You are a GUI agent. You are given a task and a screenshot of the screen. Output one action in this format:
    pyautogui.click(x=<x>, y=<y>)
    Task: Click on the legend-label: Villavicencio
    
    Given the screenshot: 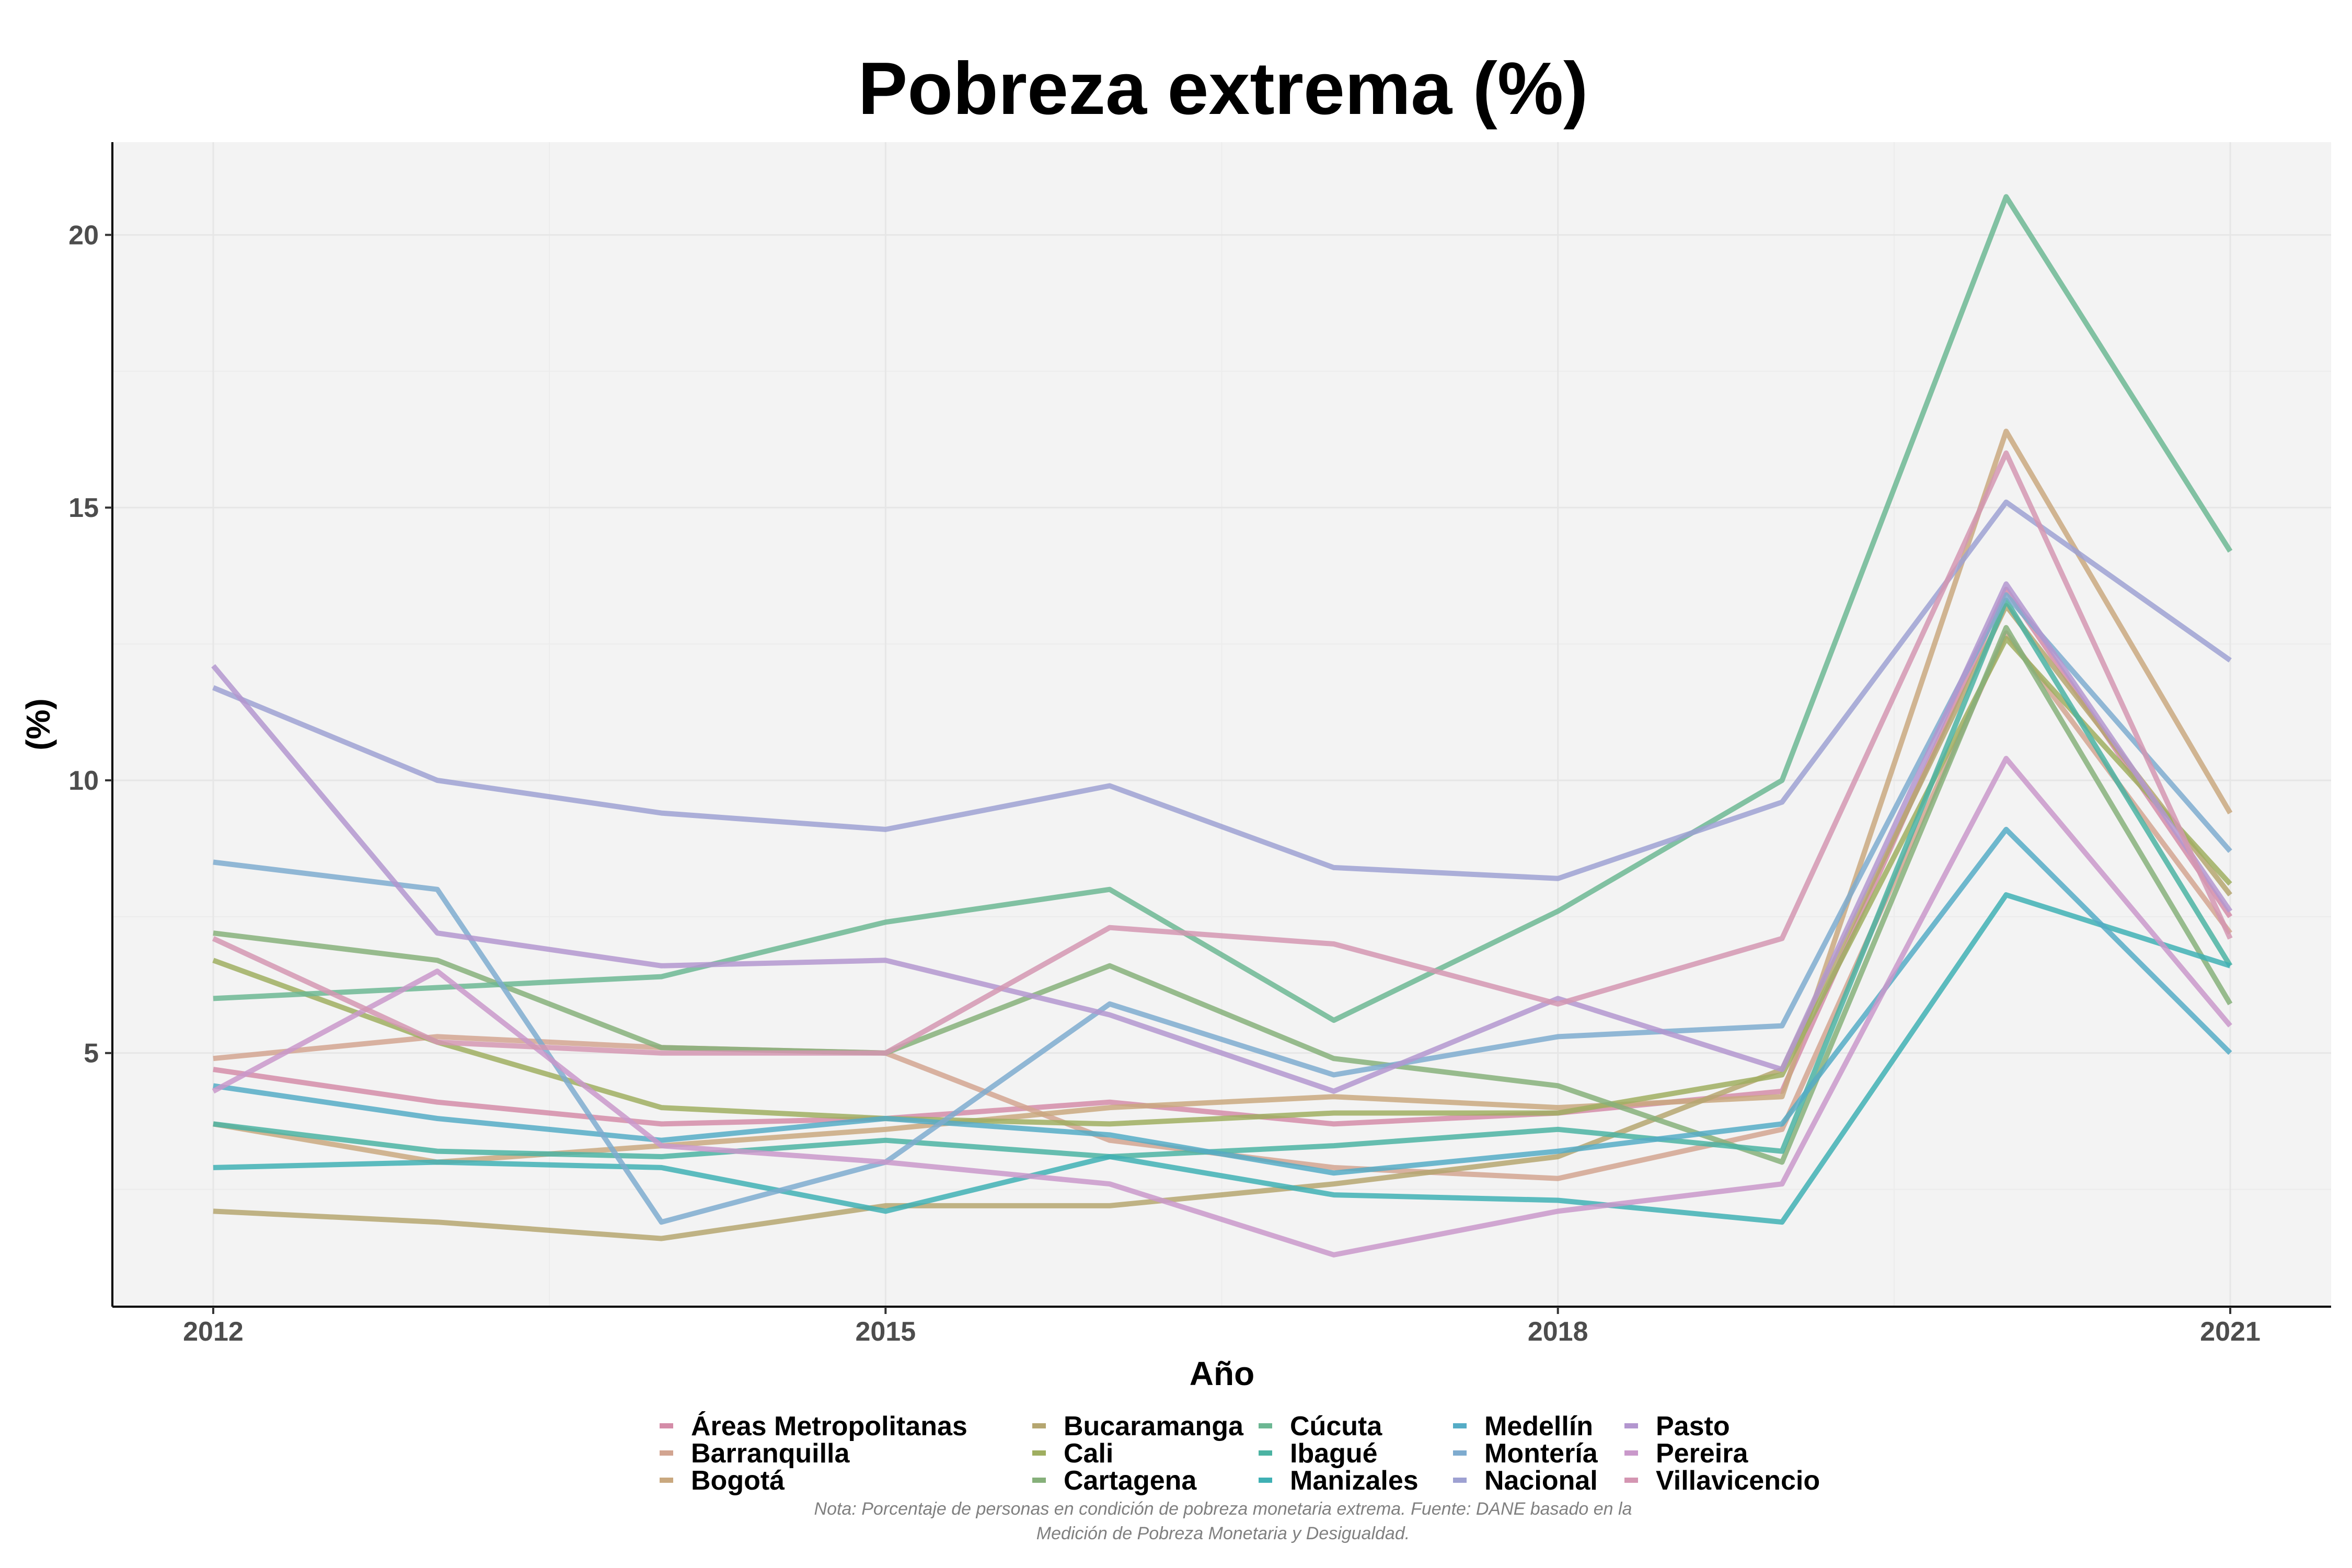 What is the action you would take?
    pyautogui.click(x=1738, y=1481)
    